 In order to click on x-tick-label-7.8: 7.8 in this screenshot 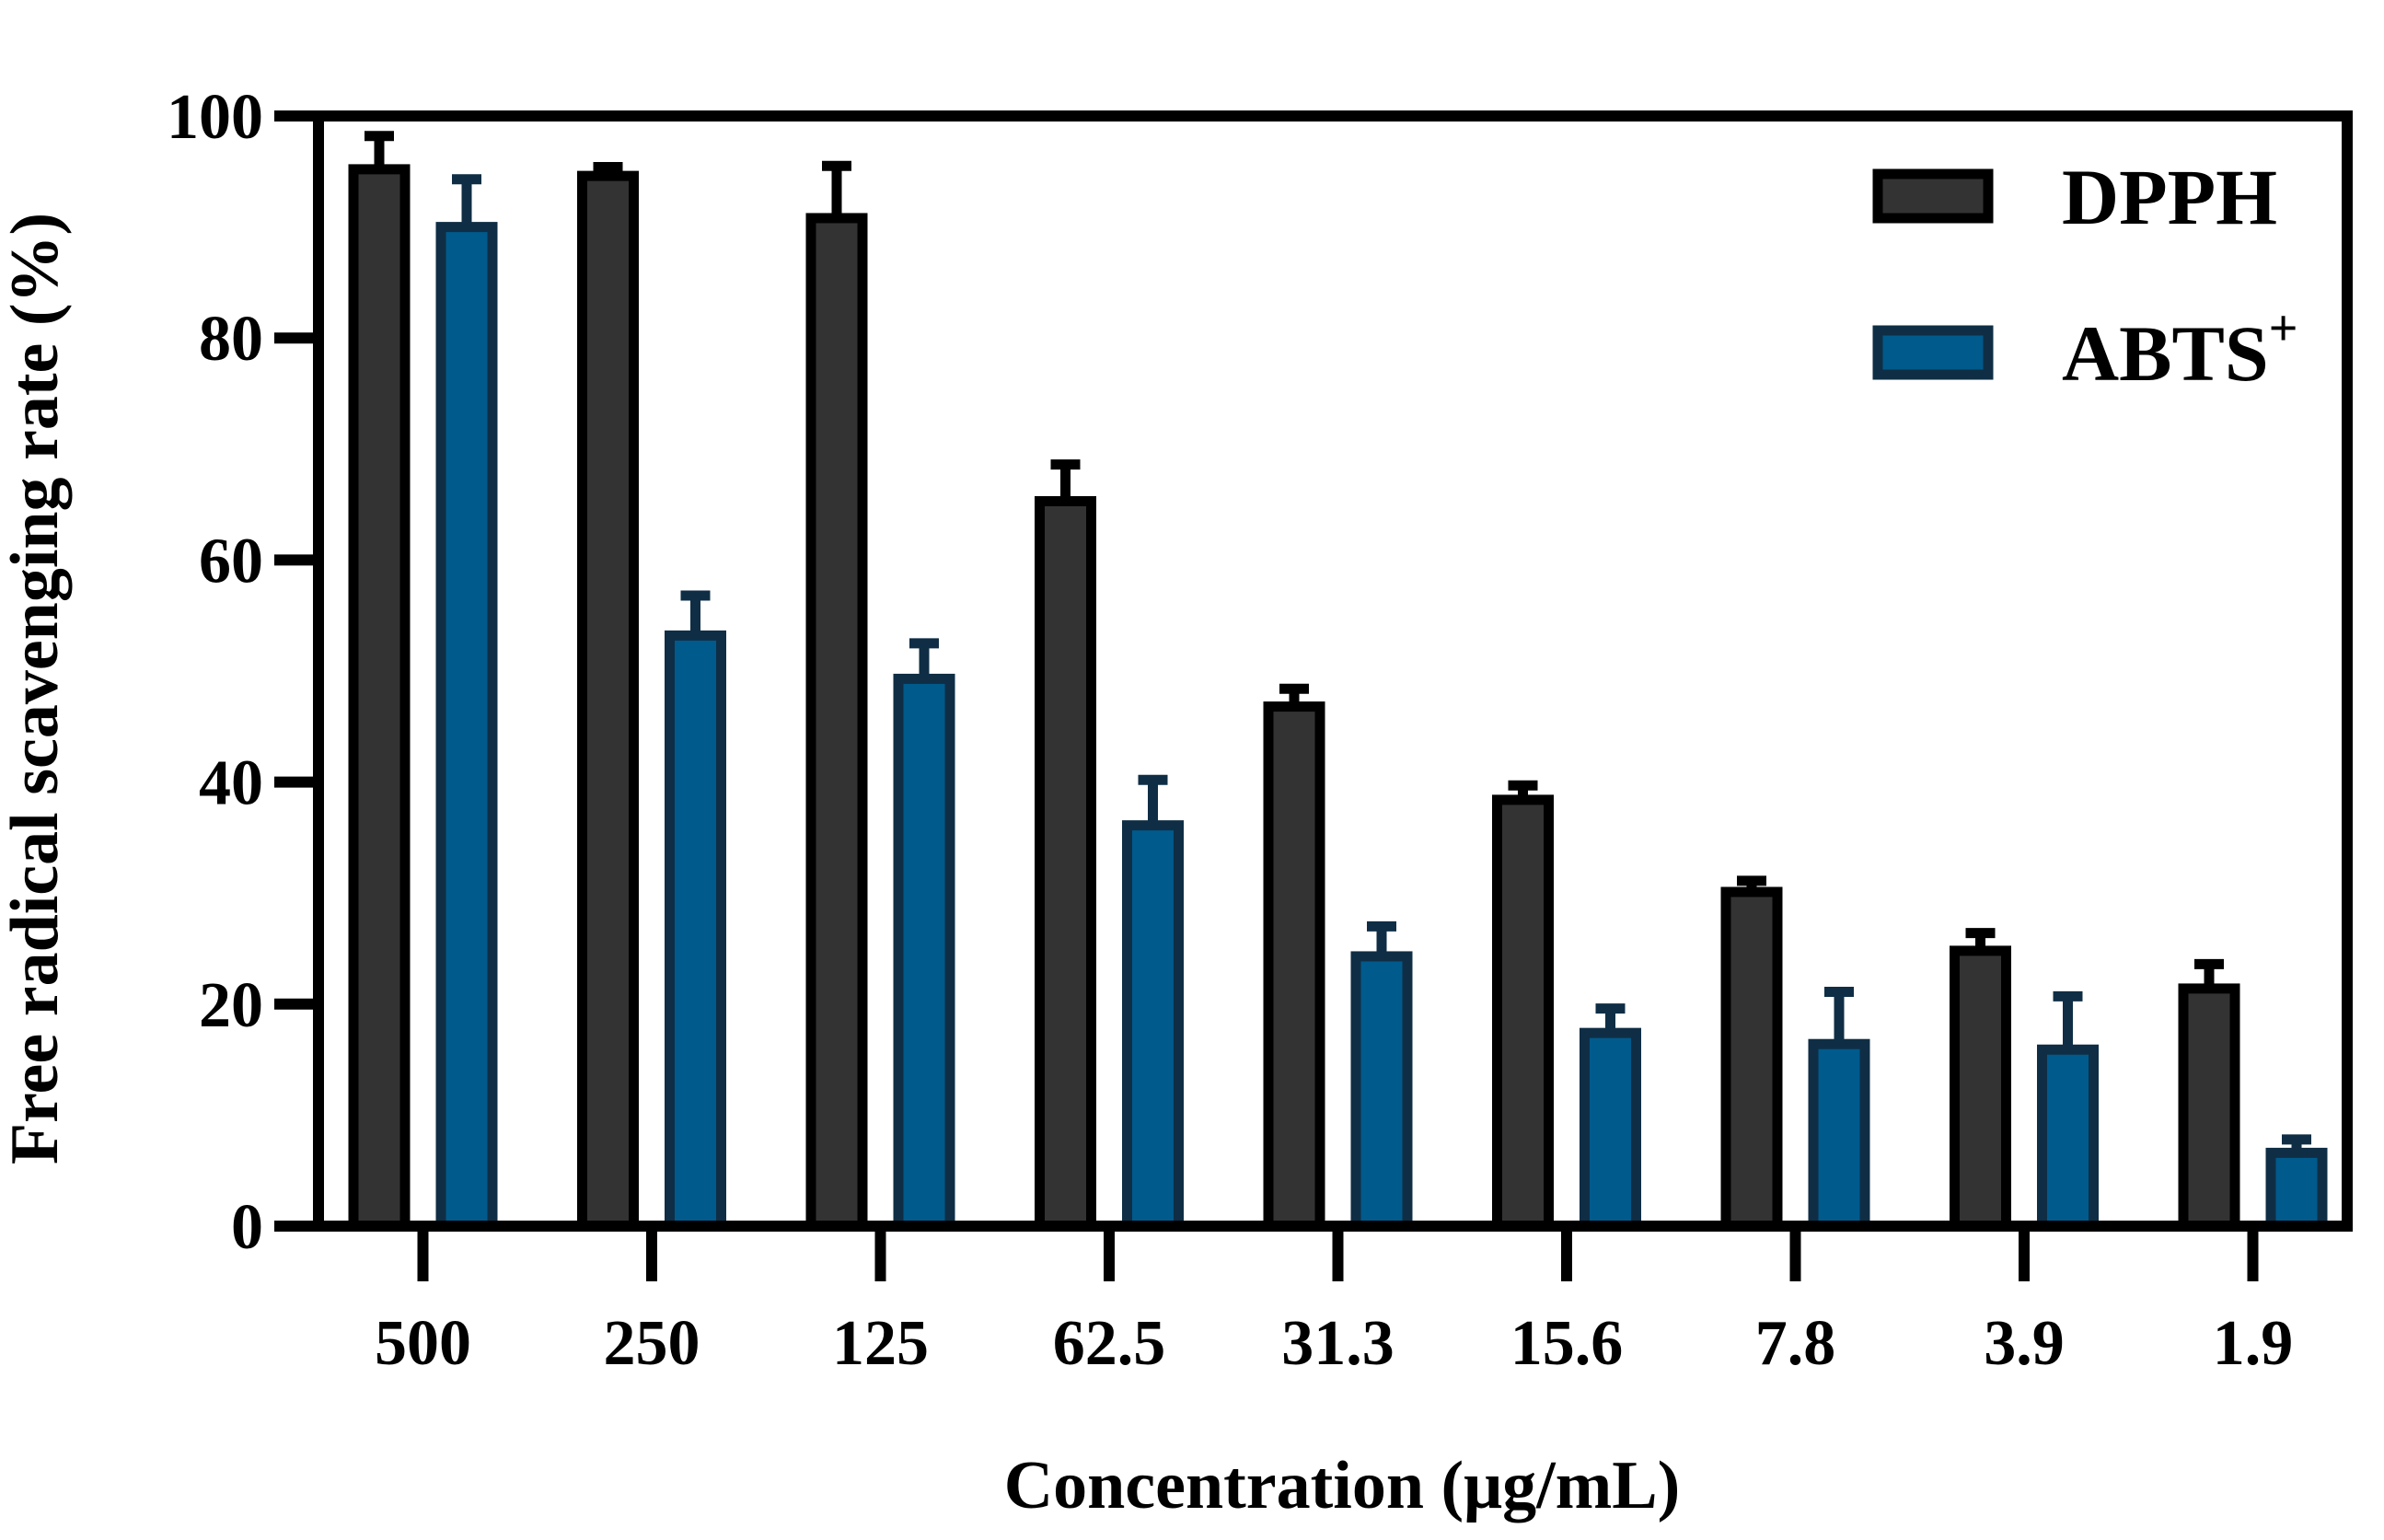, I will do `click(1795, 1343)`.